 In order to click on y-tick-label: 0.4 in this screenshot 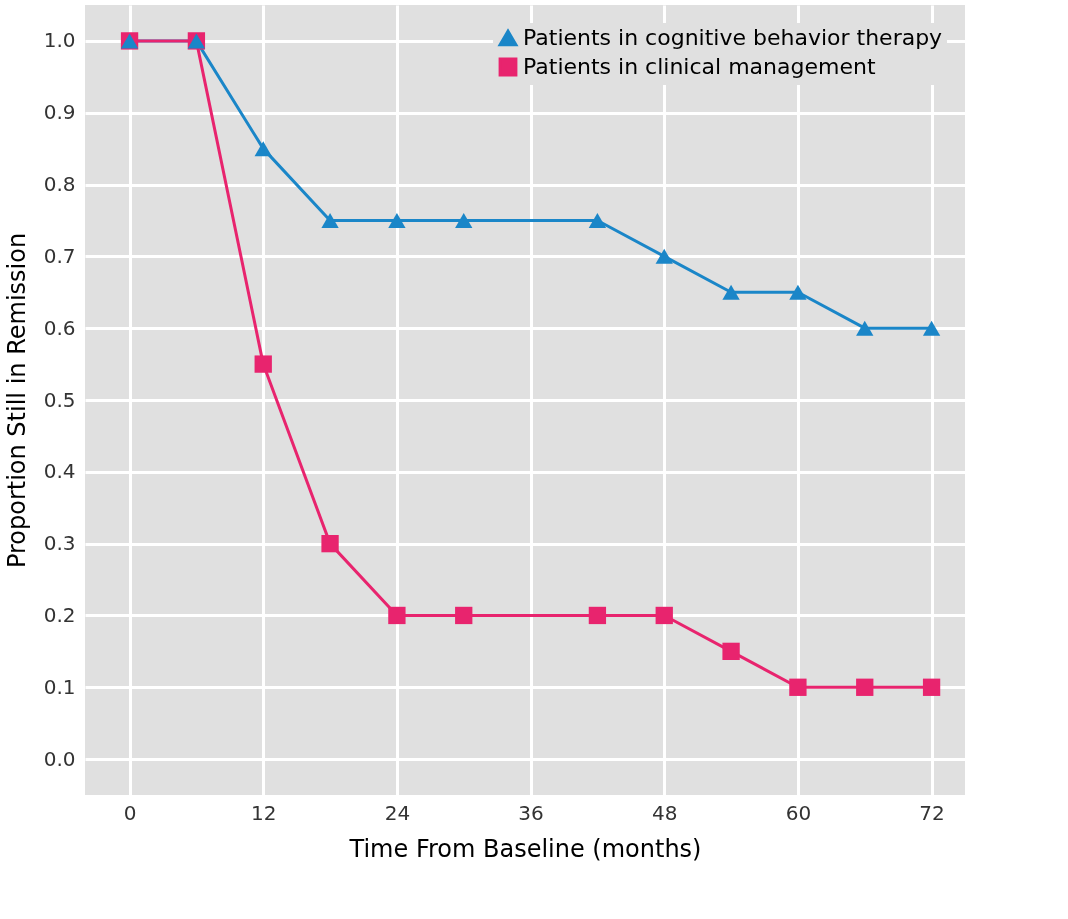, I will do `click(59, 471)`.